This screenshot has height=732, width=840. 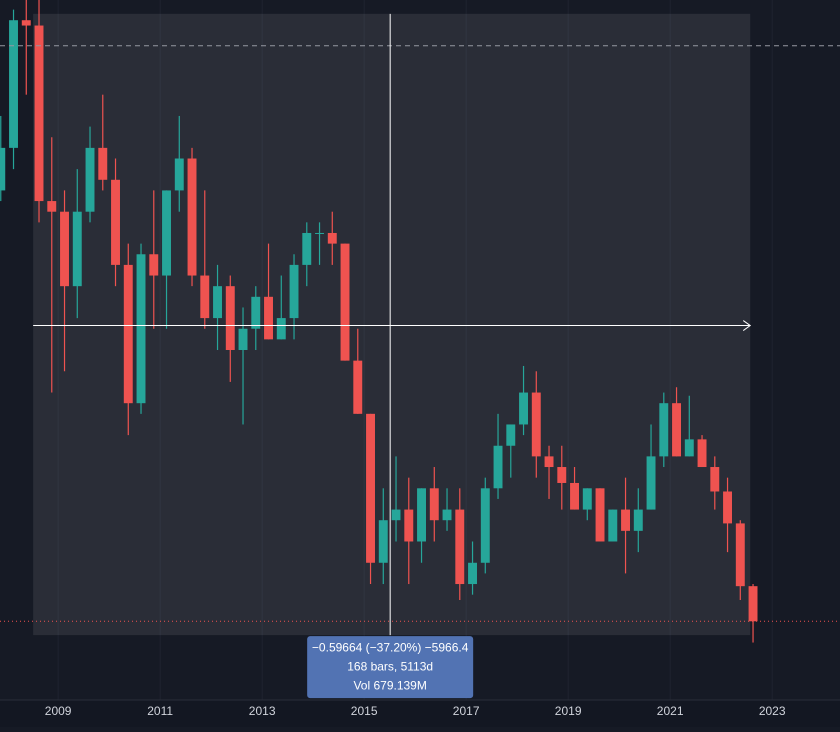 I want to click on x-tick-label: 2019, so click(x=568, y=711).